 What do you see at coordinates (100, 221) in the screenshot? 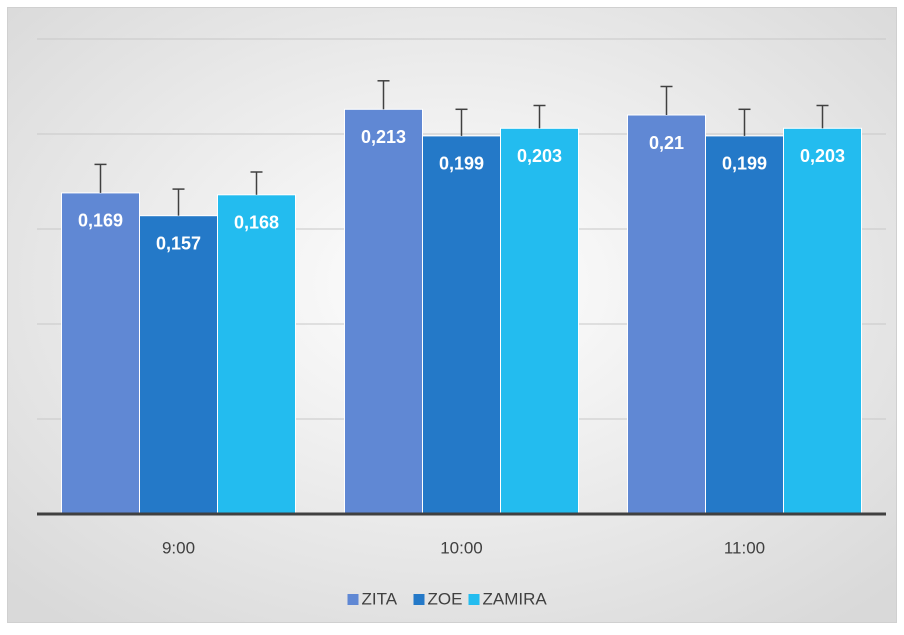
I see `data-label: 0,169` at bounding box center [100, 221].